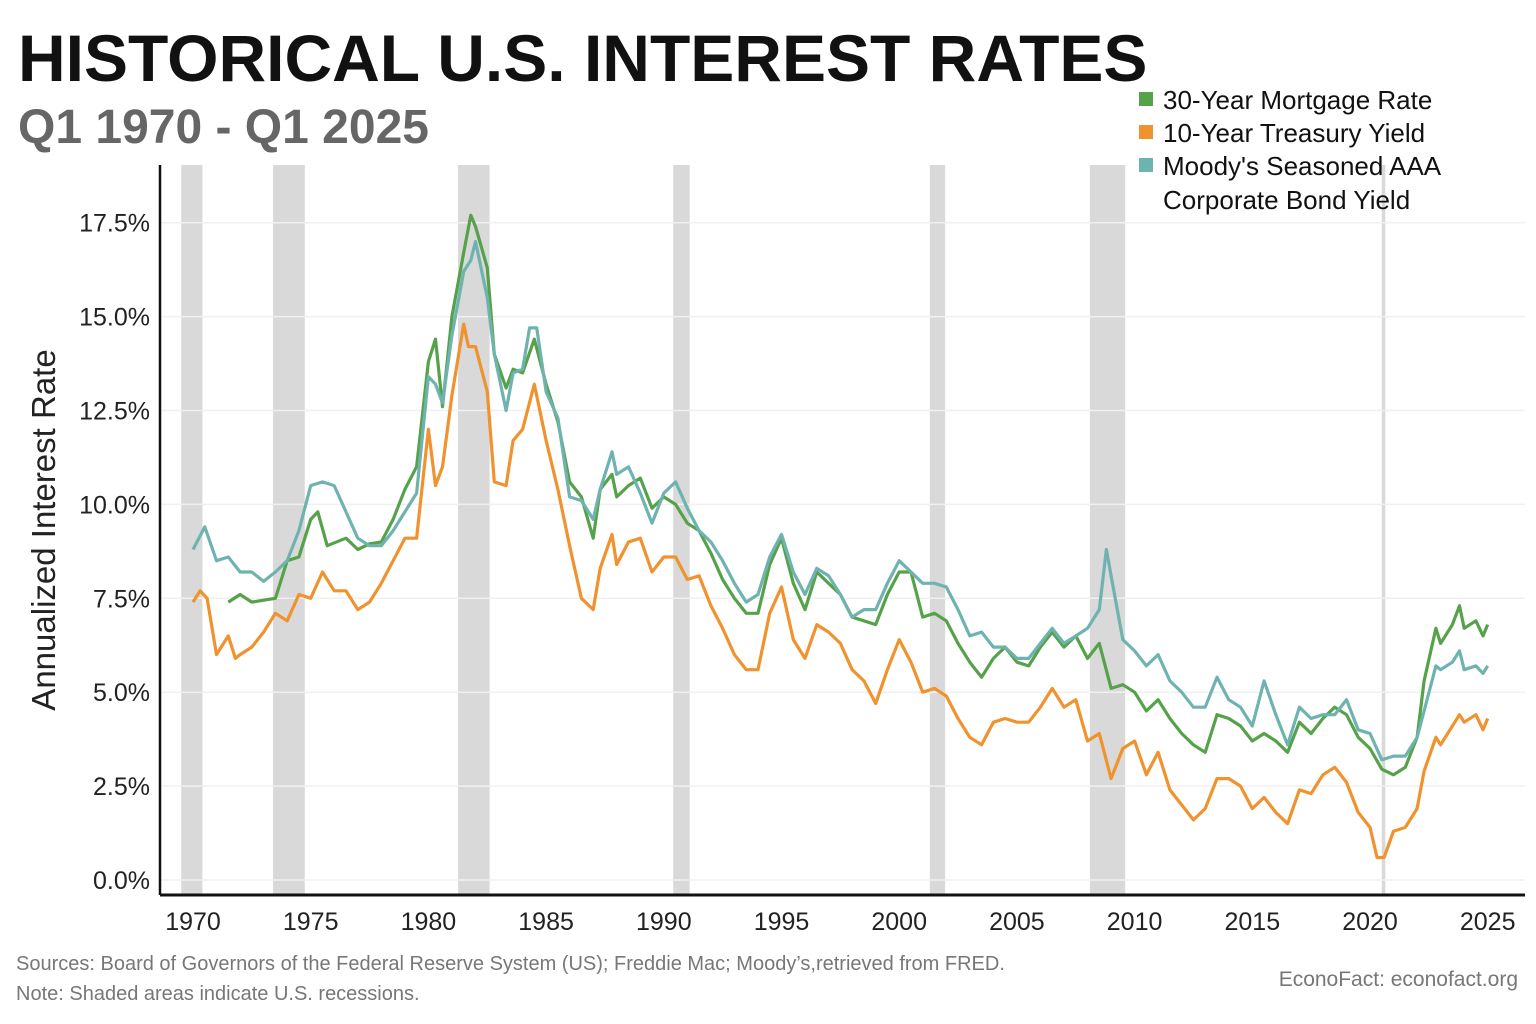  I want to click on y-axis-label: Annualized Interest Rate, so click(43, 529).